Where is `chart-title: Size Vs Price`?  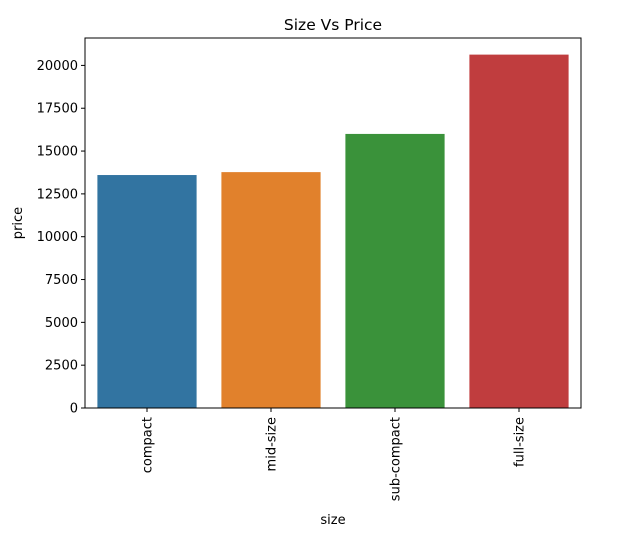 chart-title: Size Vs Price is located at coordinates (333, 25).